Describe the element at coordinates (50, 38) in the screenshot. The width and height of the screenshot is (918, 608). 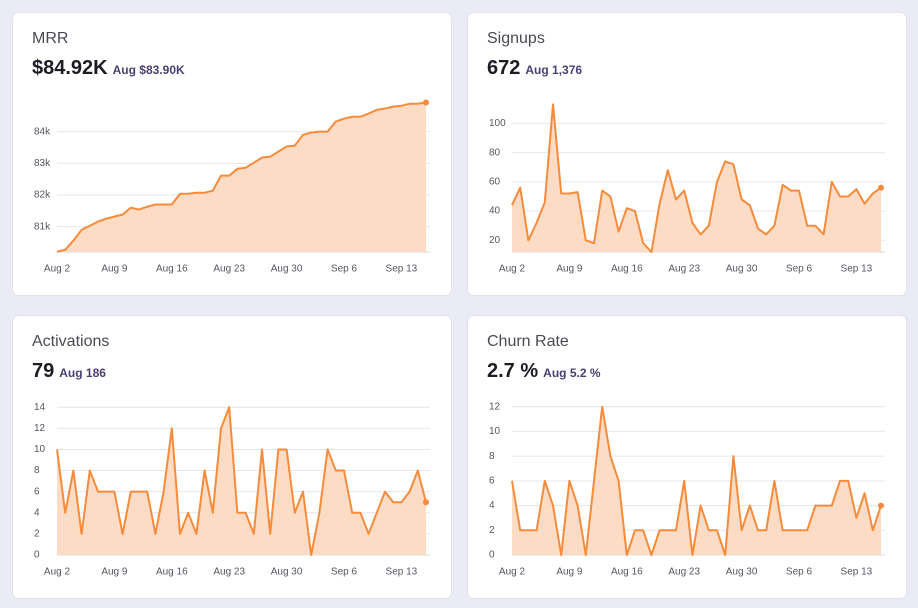
I see `card-title: MRR` at that location.